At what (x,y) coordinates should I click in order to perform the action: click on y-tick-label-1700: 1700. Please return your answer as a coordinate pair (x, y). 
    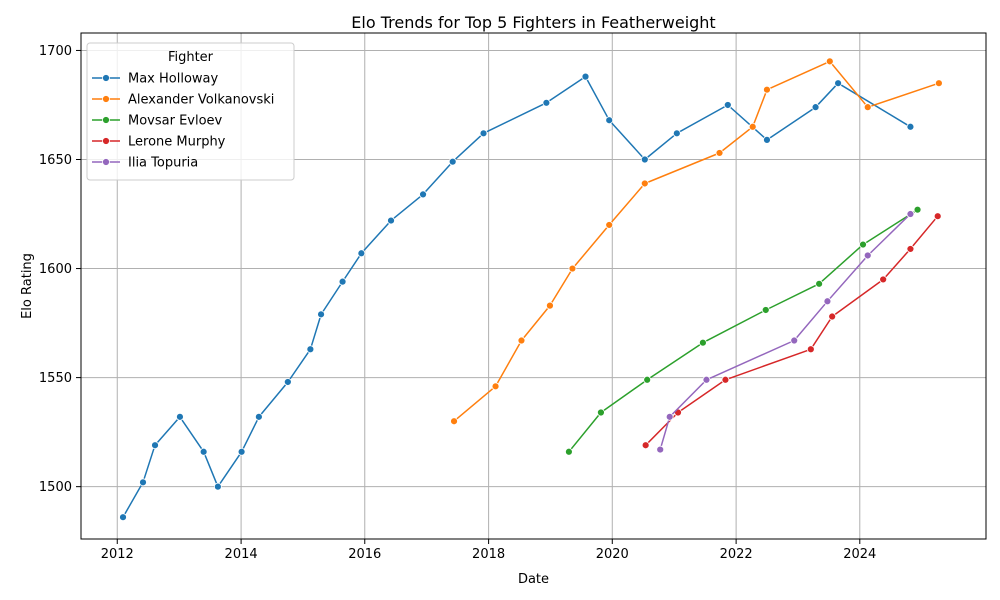
    Looking at the image, I should click on (55, 51).